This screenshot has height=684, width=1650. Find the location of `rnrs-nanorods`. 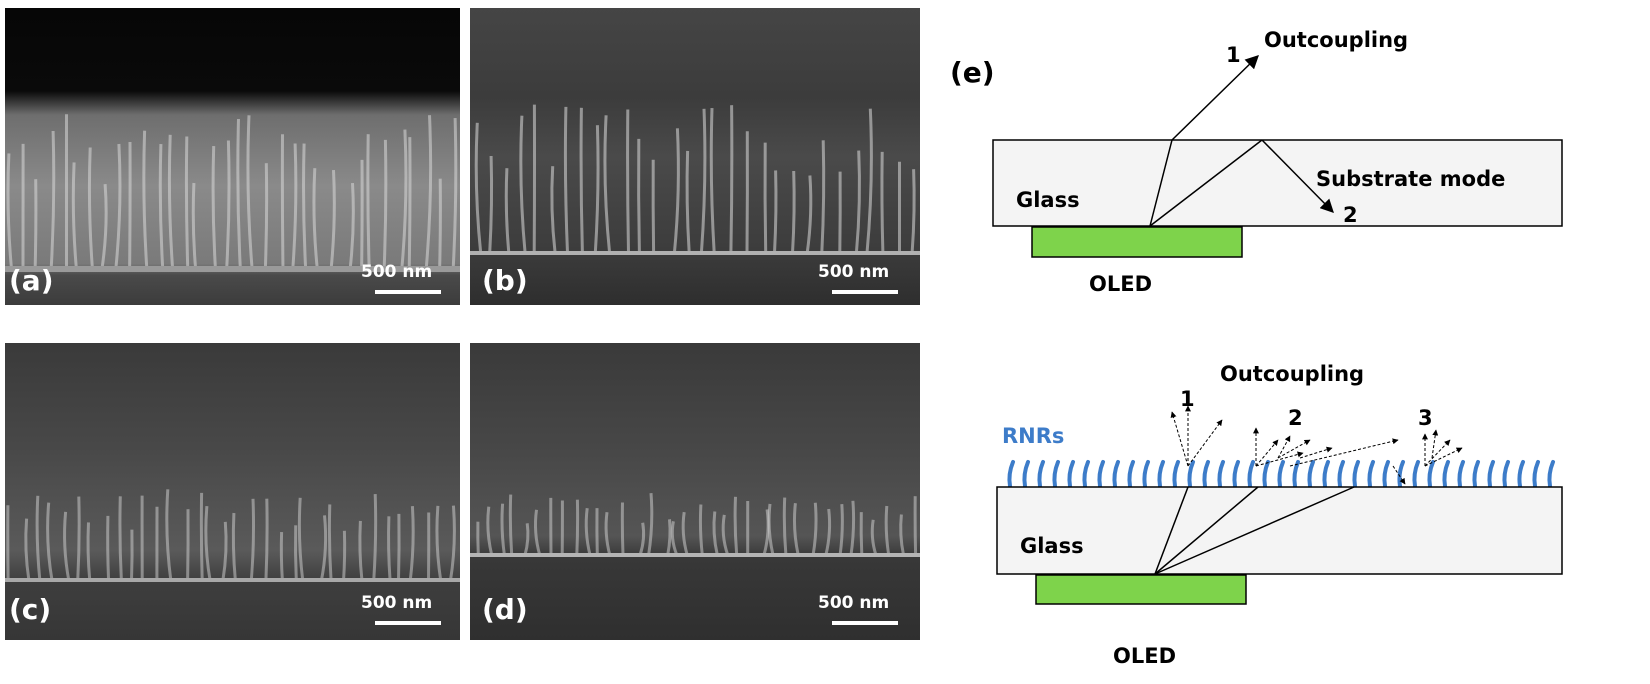

rnrs-nanorods is located at coordinates (1281, 474).